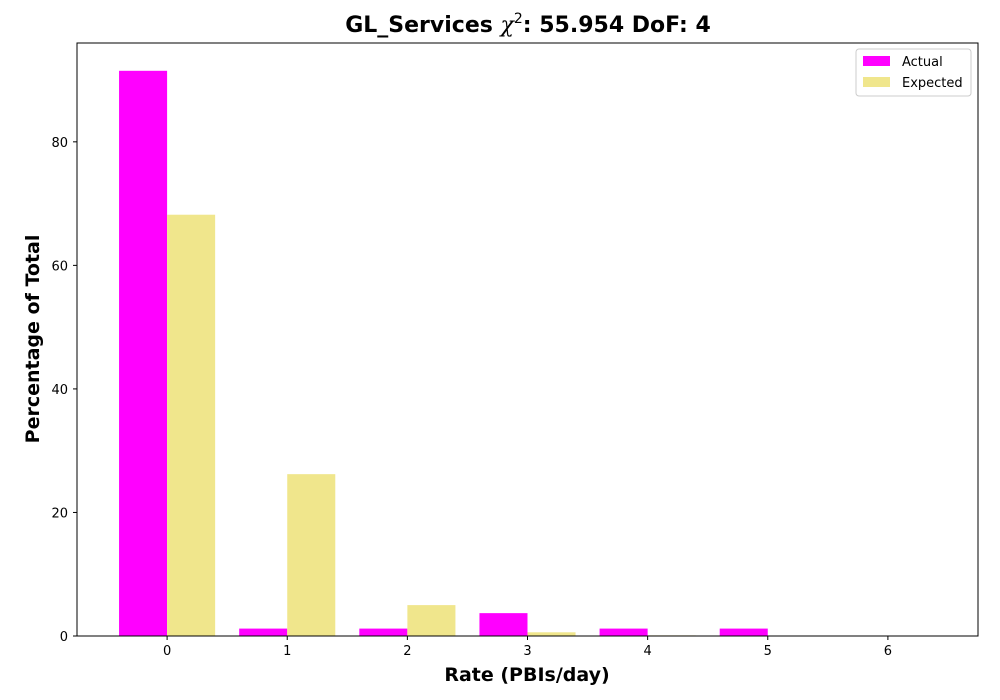 Image resolution: width=1000 pixels, height=700 pixels. I want to click on y-tick-label: 0, so click(64, 637).